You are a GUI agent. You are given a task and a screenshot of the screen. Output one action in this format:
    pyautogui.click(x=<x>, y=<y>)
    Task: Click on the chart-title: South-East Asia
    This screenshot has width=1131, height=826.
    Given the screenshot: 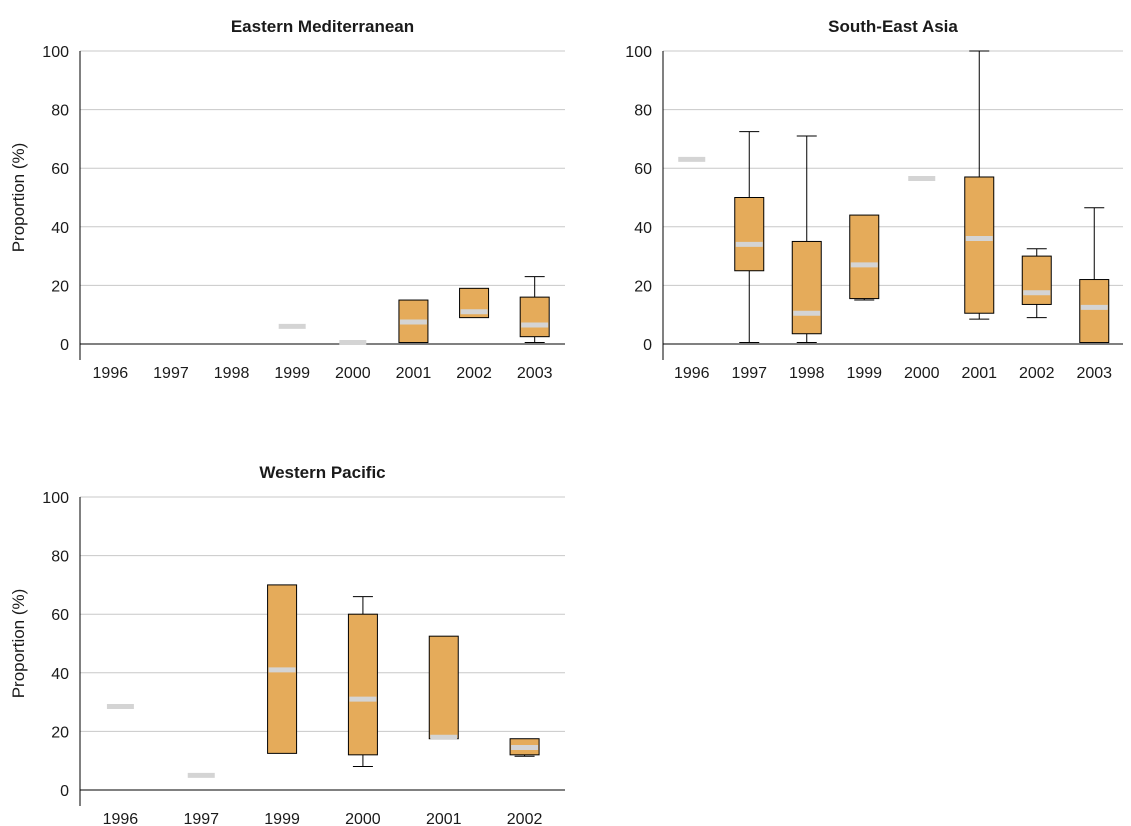 What is the action you would take?
    pyautogui.click(x=893, y=26)
    